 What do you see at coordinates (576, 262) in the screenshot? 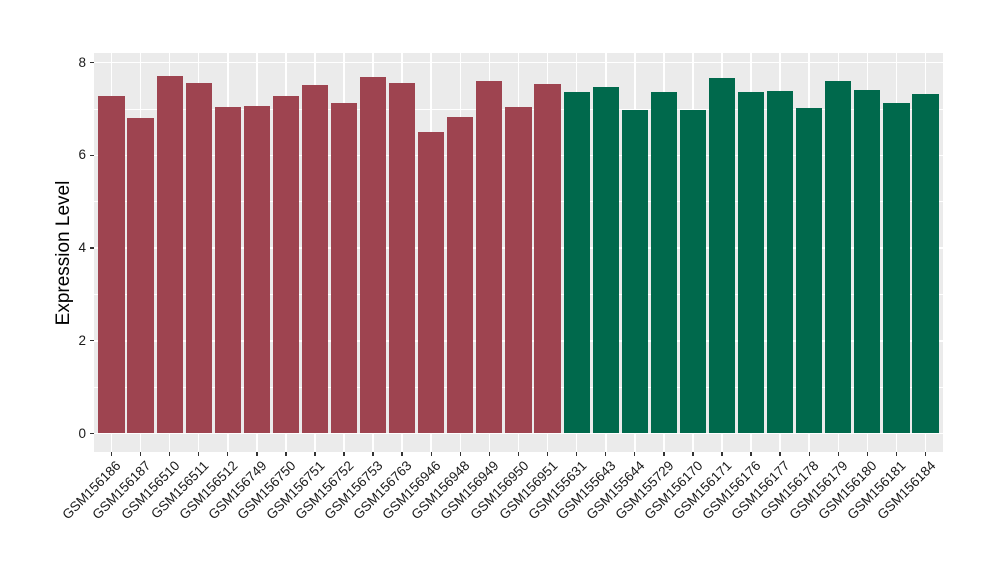
I see `bar-GSM155631` at bounding box center [576, 262].